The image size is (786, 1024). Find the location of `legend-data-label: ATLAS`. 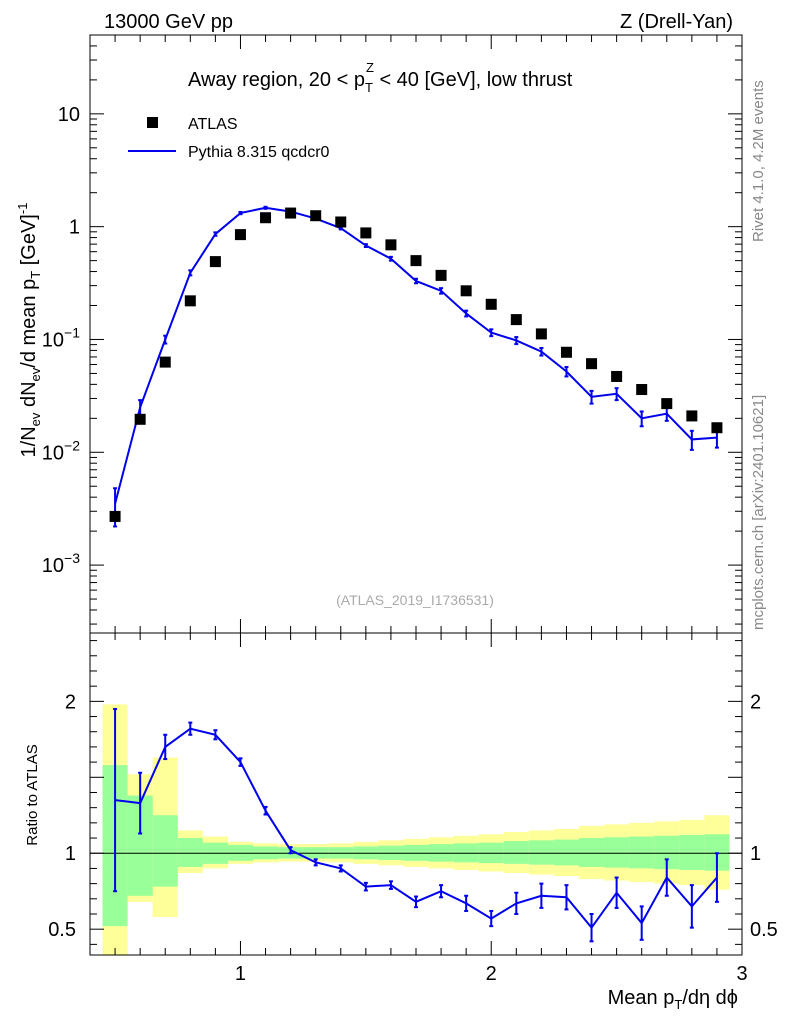

legend-data-label: ATLAS is located at coordinates (213, 124).